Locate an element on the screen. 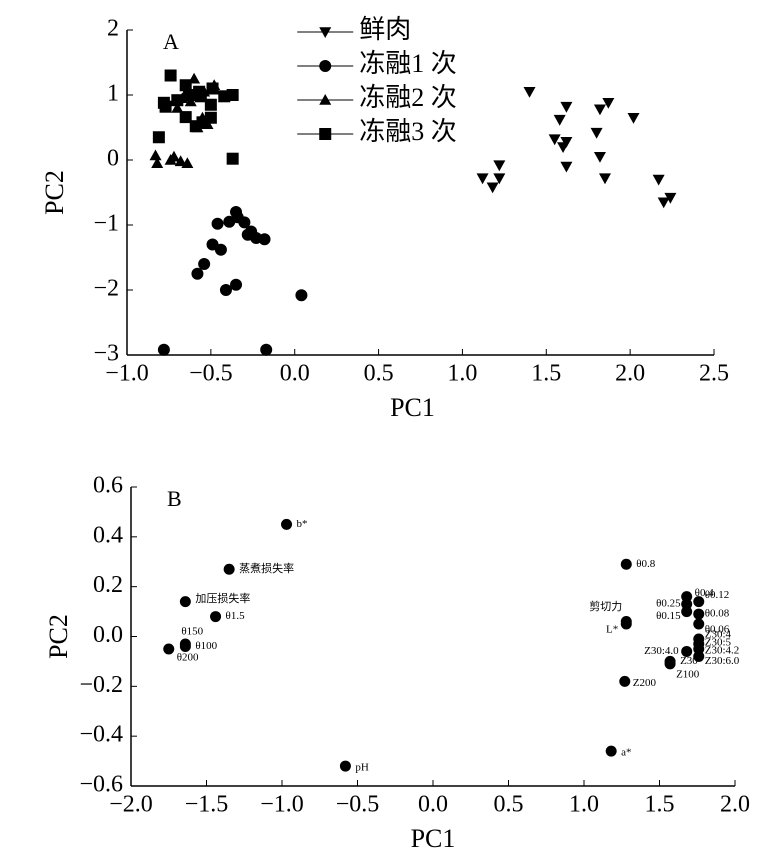 This screenshot has width=776, height=863. y-tick-label: 0.0 is located at coordinates (108, 635).